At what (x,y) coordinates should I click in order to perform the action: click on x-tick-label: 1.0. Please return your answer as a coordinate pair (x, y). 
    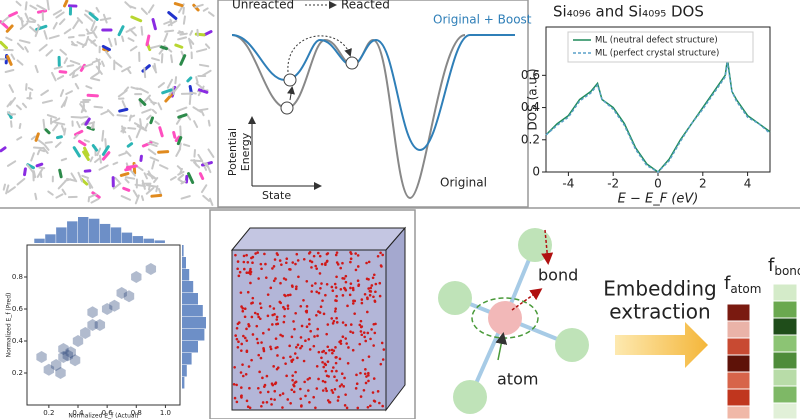
    Looking at the image, I should click on (165, 413).